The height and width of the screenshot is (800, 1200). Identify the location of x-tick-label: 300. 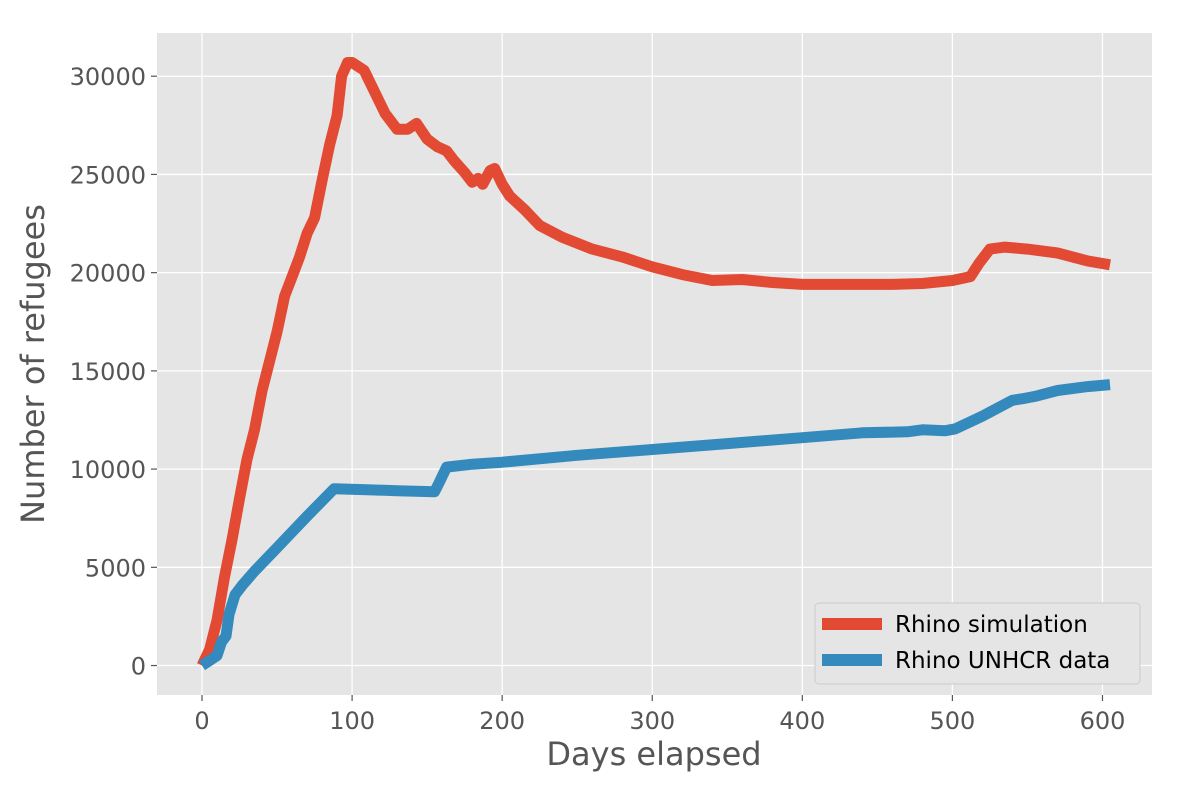
(652, 721).